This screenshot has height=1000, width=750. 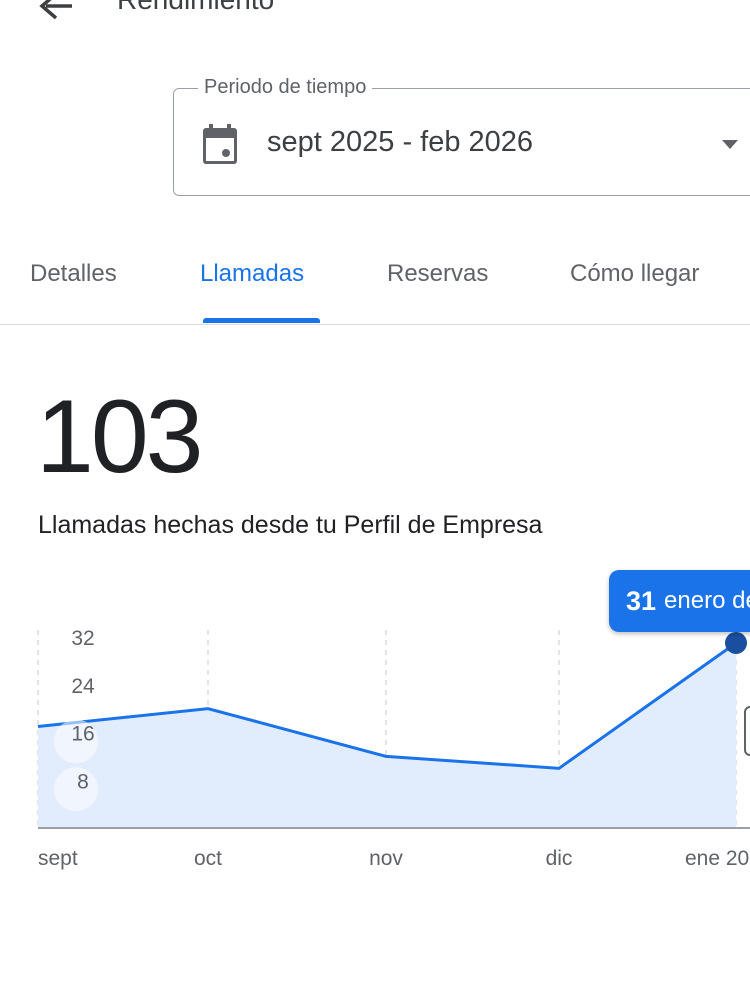 I want to click on tab-llamadas: Llamadas, so click(x=252, y=273).